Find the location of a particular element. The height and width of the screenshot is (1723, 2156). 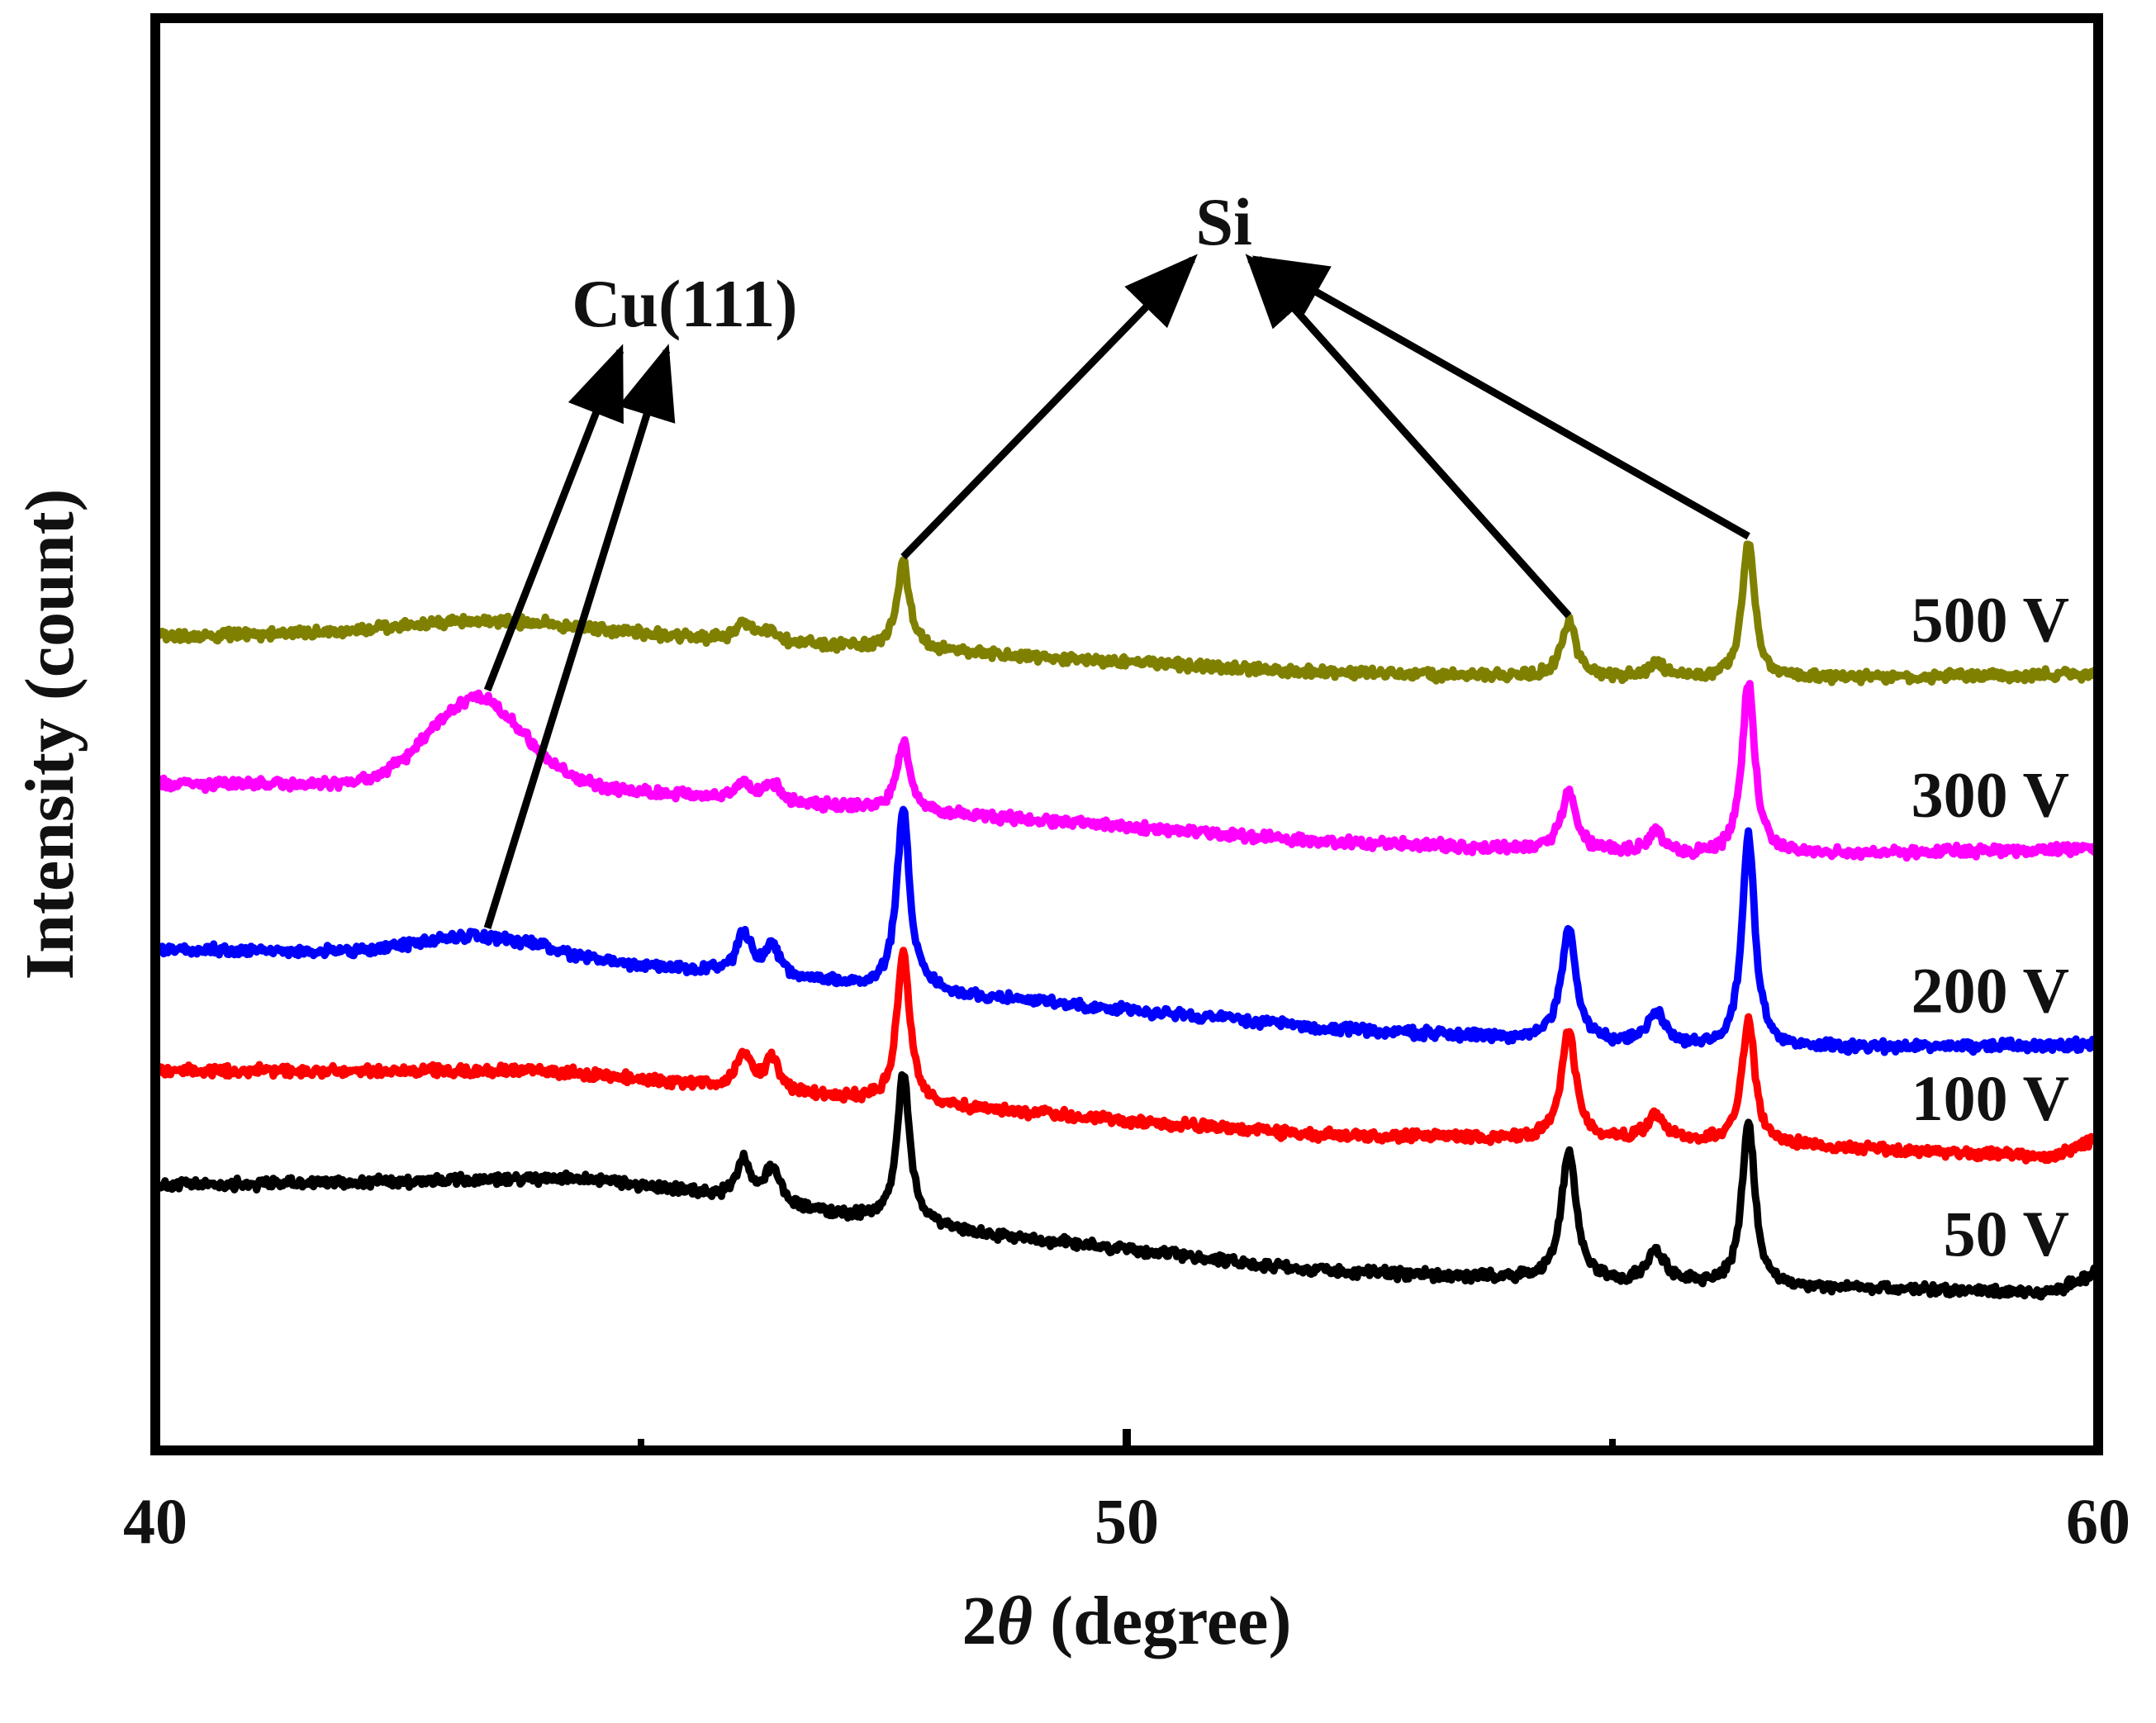

series-line-100-v is located at coordinates (1127, 1056).